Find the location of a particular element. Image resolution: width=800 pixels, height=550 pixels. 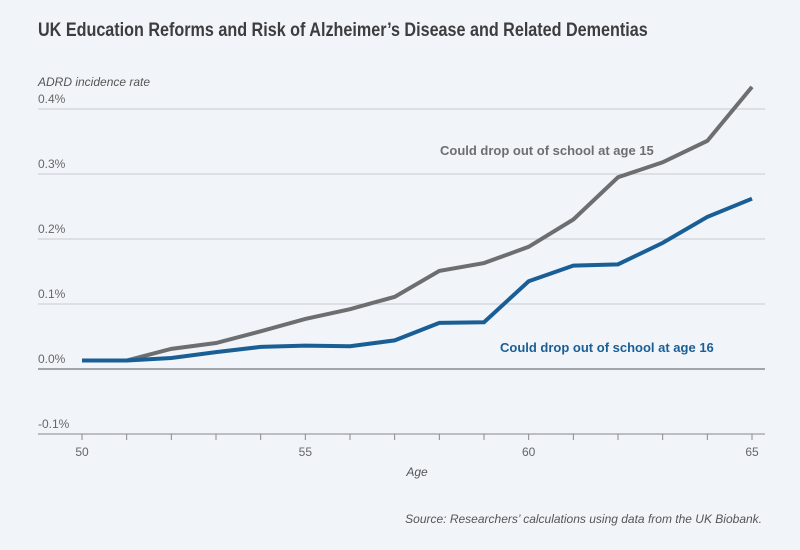

y-tick-label: 0.2% is located at coordinates (52, 229).